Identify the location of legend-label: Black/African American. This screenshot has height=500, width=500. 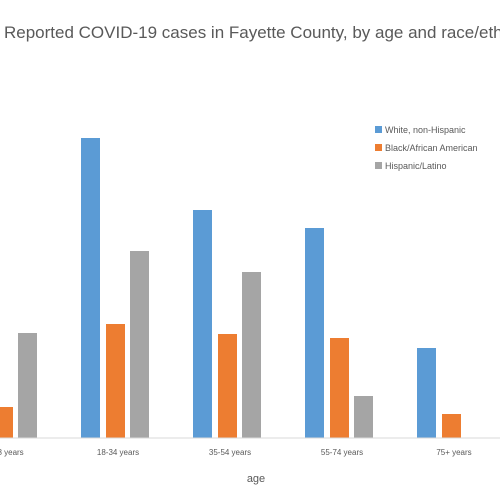
(431, 148).